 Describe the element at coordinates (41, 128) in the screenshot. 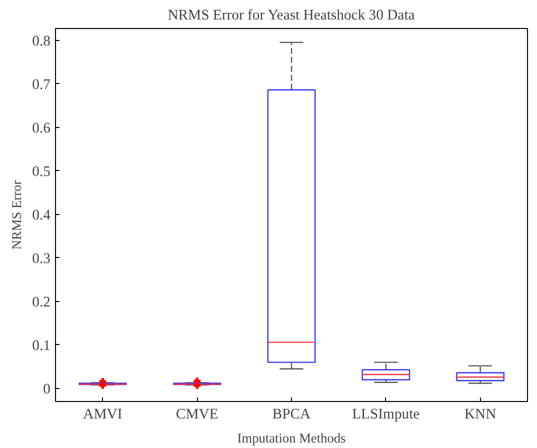

I see `y-tick-label: 0.6` at that location.